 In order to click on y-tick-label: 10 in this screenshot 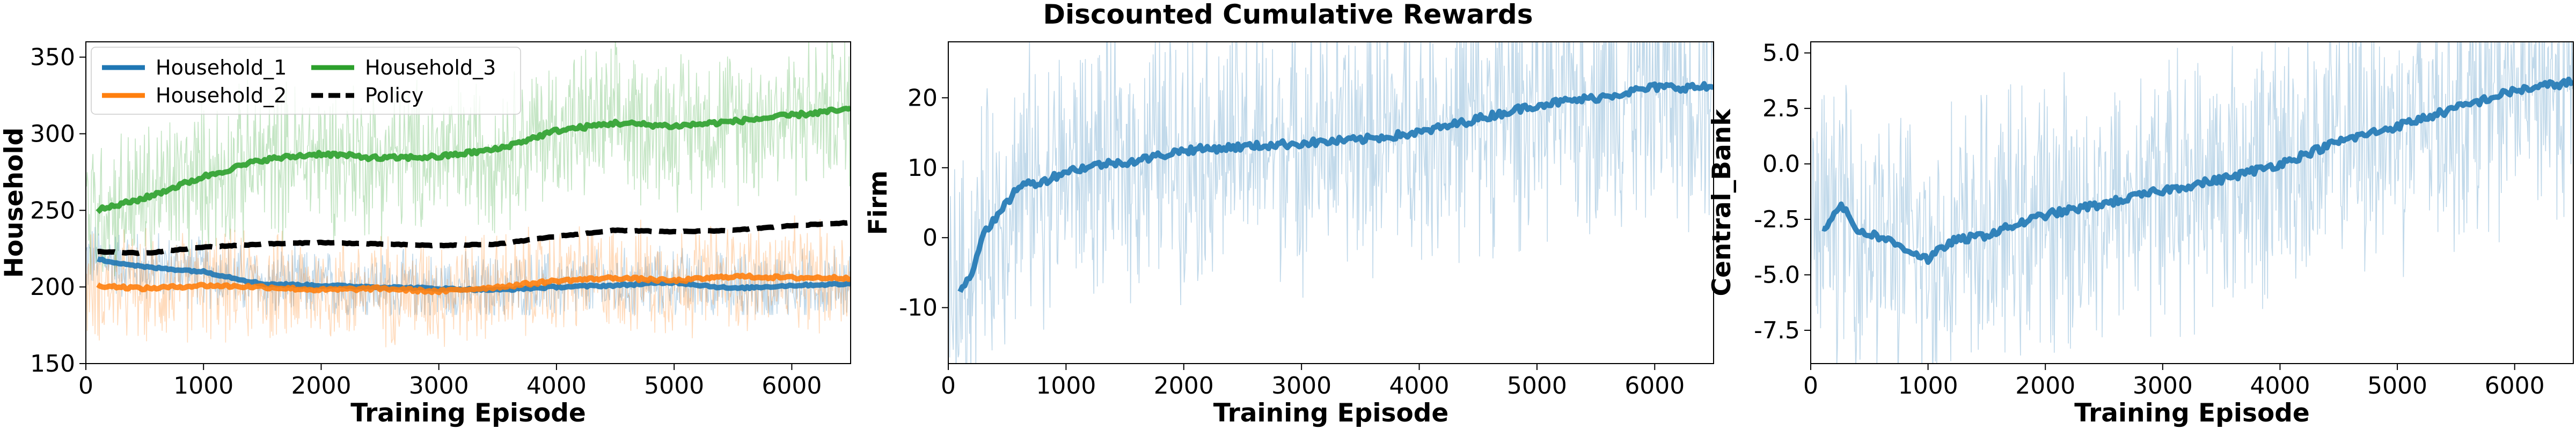, I will do `click(923, 168)`.